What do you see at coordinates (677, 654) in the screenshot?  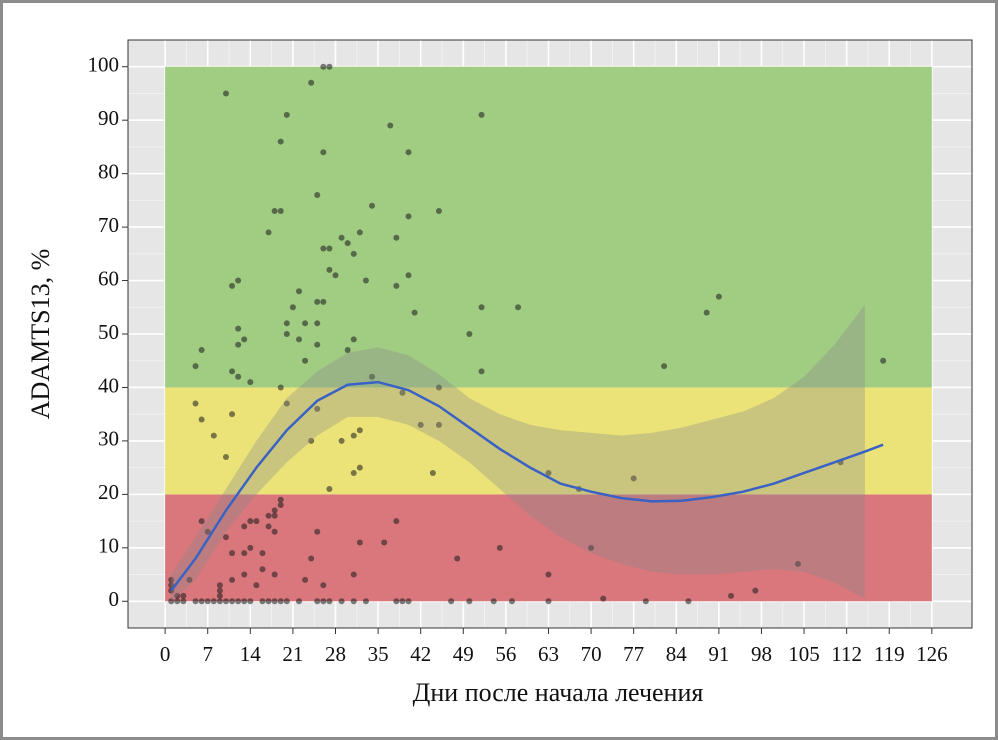 I see `x-tick-label: 84` at bounding box center [677, 654].